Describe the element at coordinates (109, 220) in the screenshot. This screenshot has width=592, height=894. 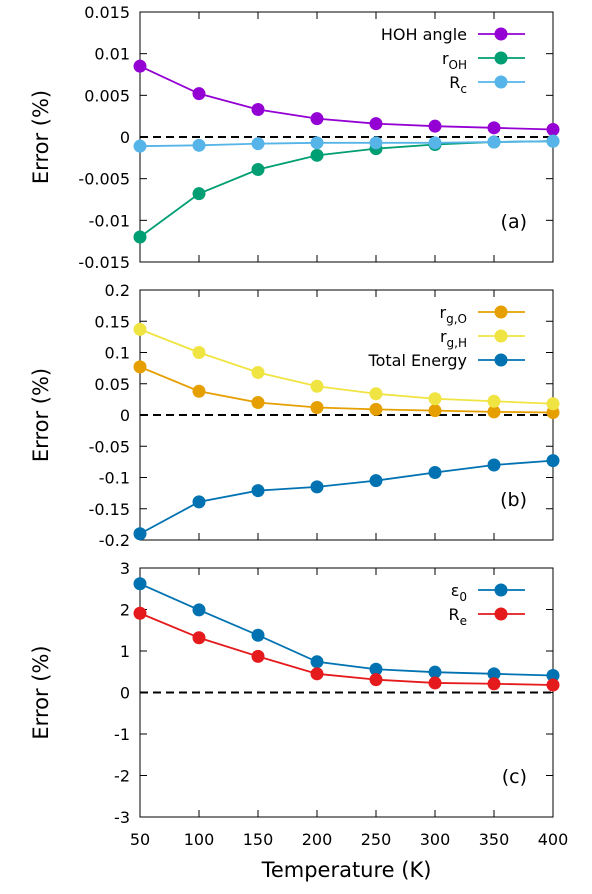
I see `y-tick-label: -0.01` at that location.